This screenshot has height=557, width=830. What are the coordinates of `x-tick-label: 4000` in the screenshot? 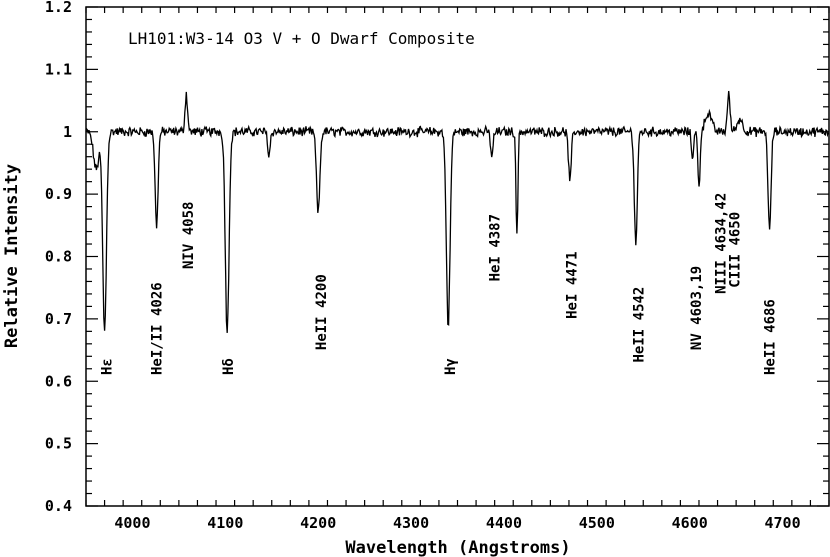 It's located at (132, 523).